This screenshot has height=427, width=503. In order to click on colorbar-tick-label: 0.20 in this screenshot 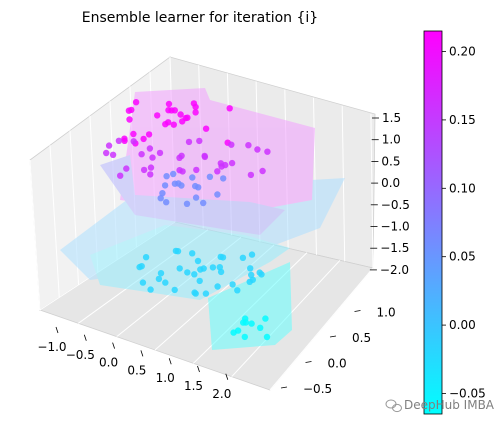, I will do `click(462, 52)`.